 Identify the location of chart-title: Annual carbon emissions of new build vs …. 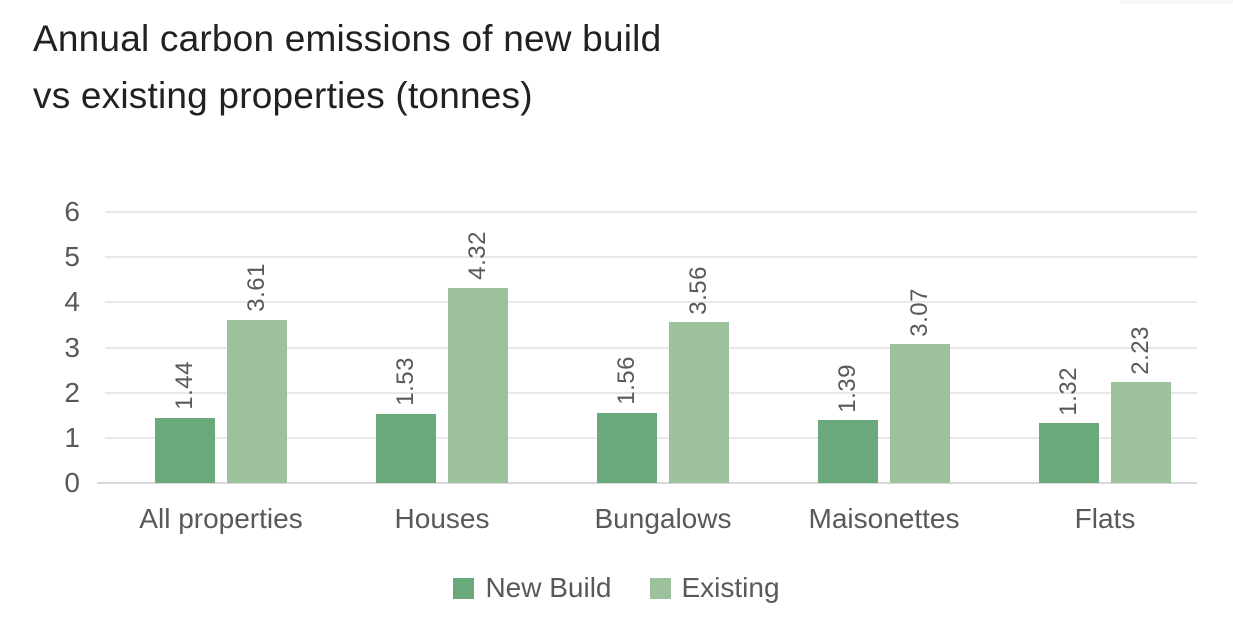
(347, 67).